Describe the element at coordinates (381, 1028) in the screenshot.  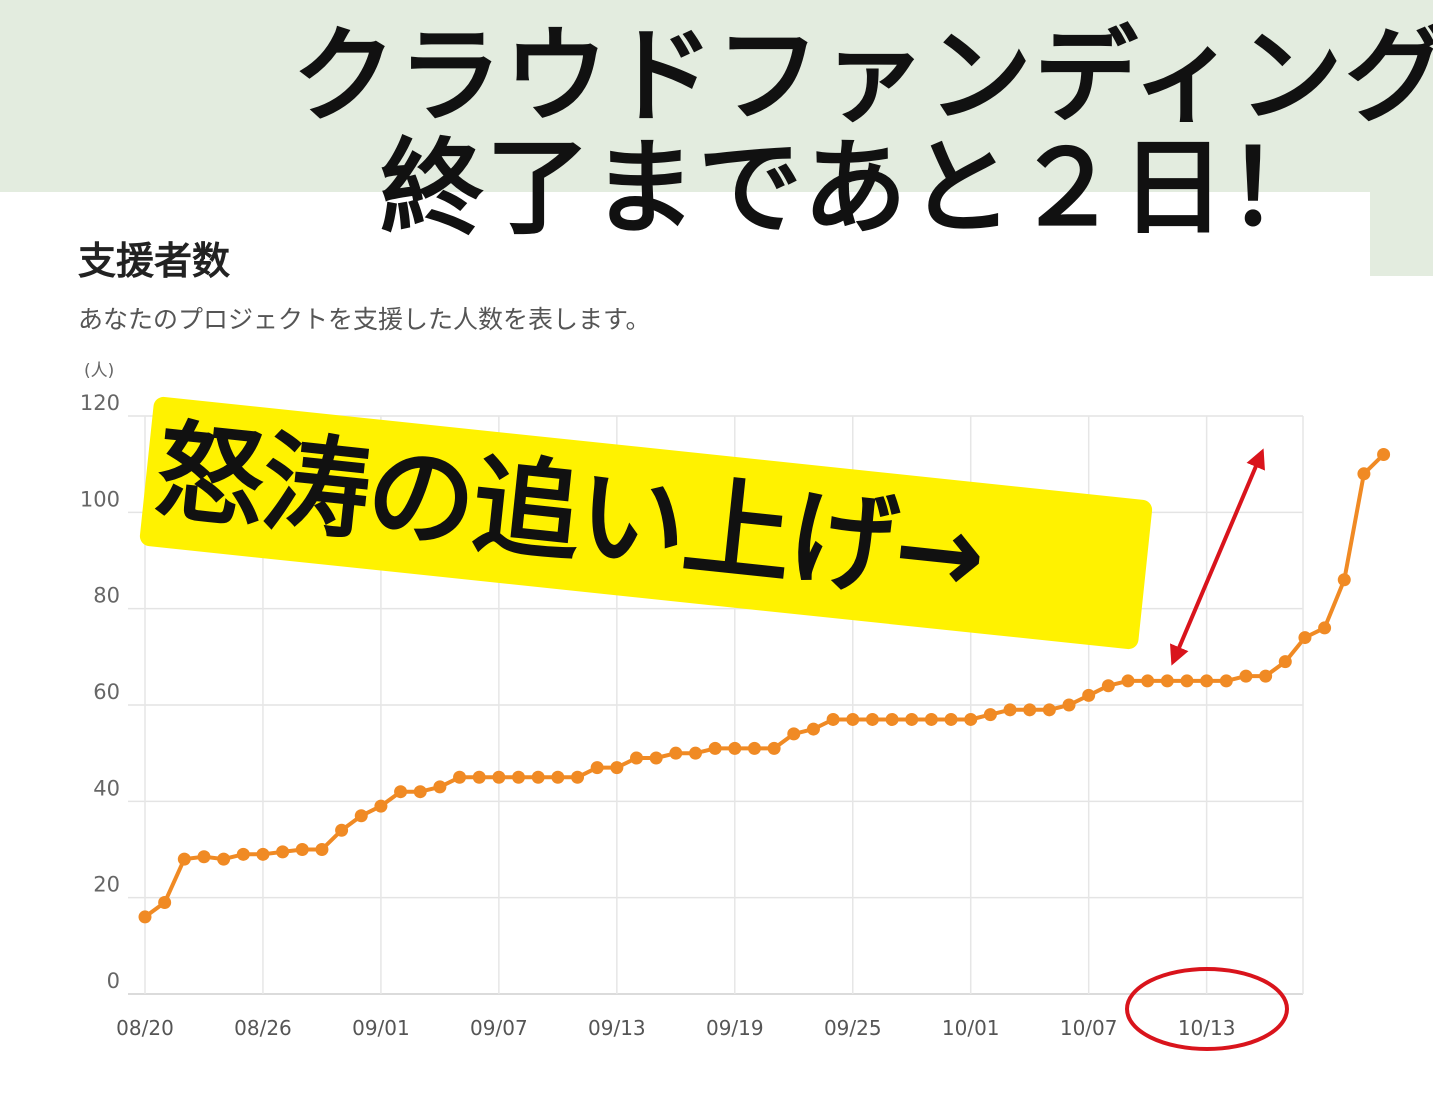
I see `x-tick-label: 09/01` at that location.